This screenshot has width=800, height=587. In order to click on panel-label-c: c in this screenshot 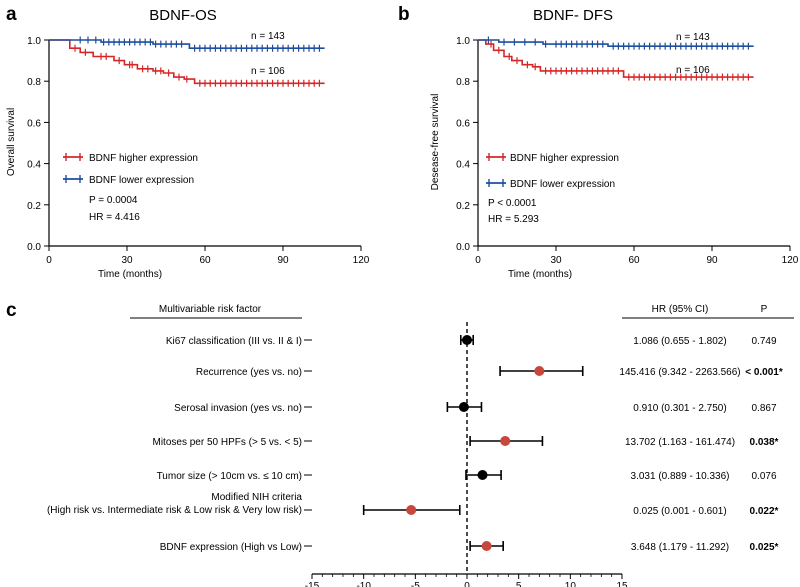, I will do `click(11, 310)`.